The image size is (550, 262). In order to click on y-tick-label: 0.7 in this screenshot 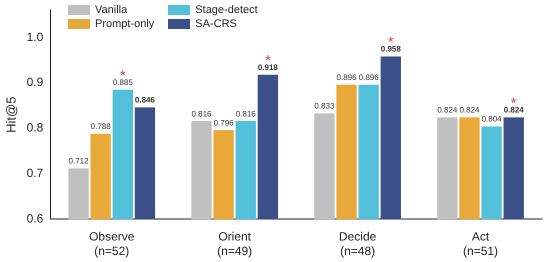, I will do `click(35, 173)`.